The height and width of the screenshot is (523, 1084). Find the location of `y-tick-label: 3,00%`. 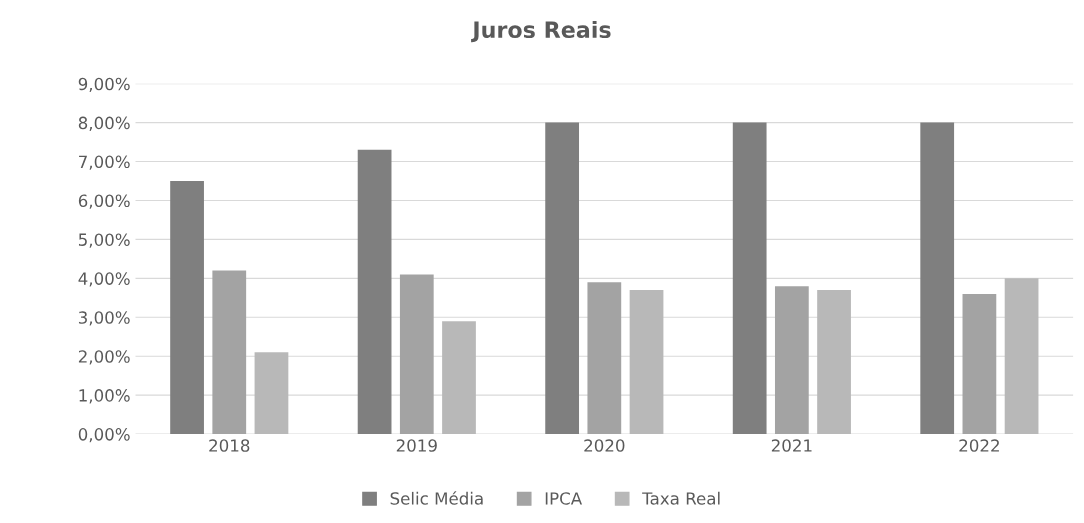

y-tick-label: 3,00% is located at coordinates (104, 318).